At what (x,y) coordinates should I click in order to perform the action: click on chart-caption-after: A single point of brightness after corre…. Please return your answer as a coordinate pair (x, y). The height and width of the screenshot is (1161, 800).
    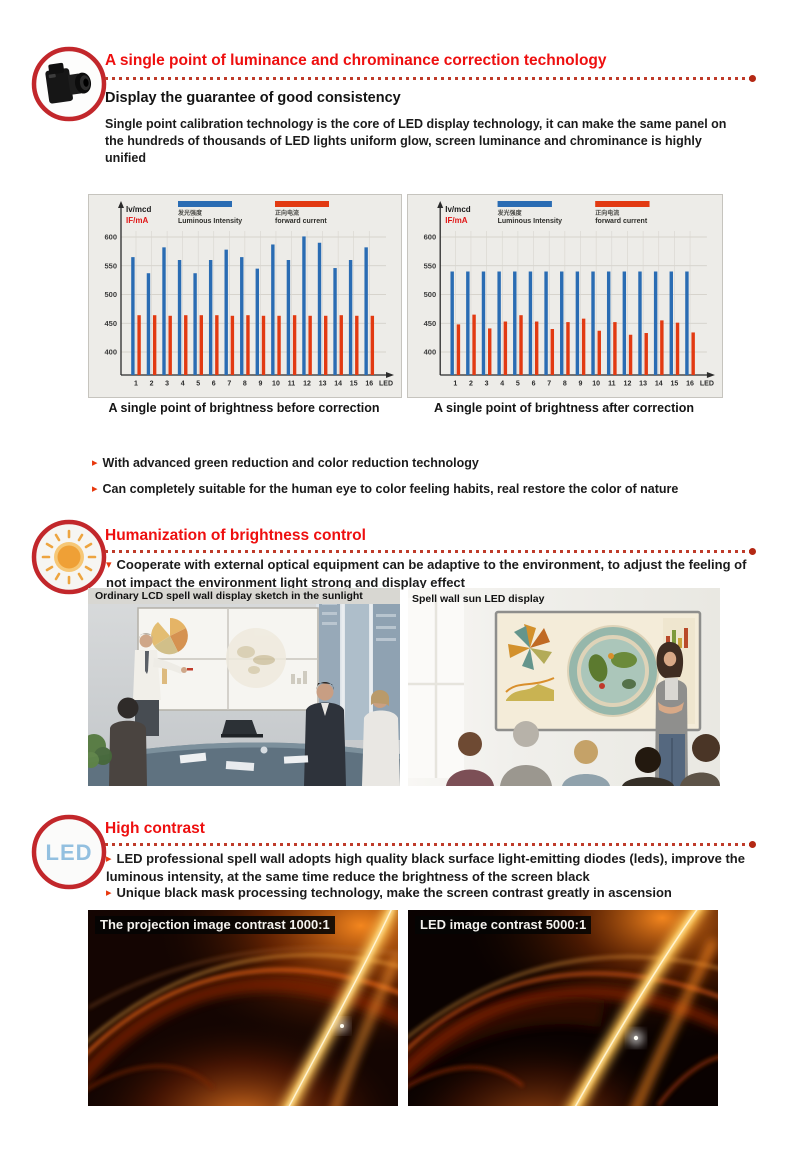
    Looking at the image, I should click on (564, 408).